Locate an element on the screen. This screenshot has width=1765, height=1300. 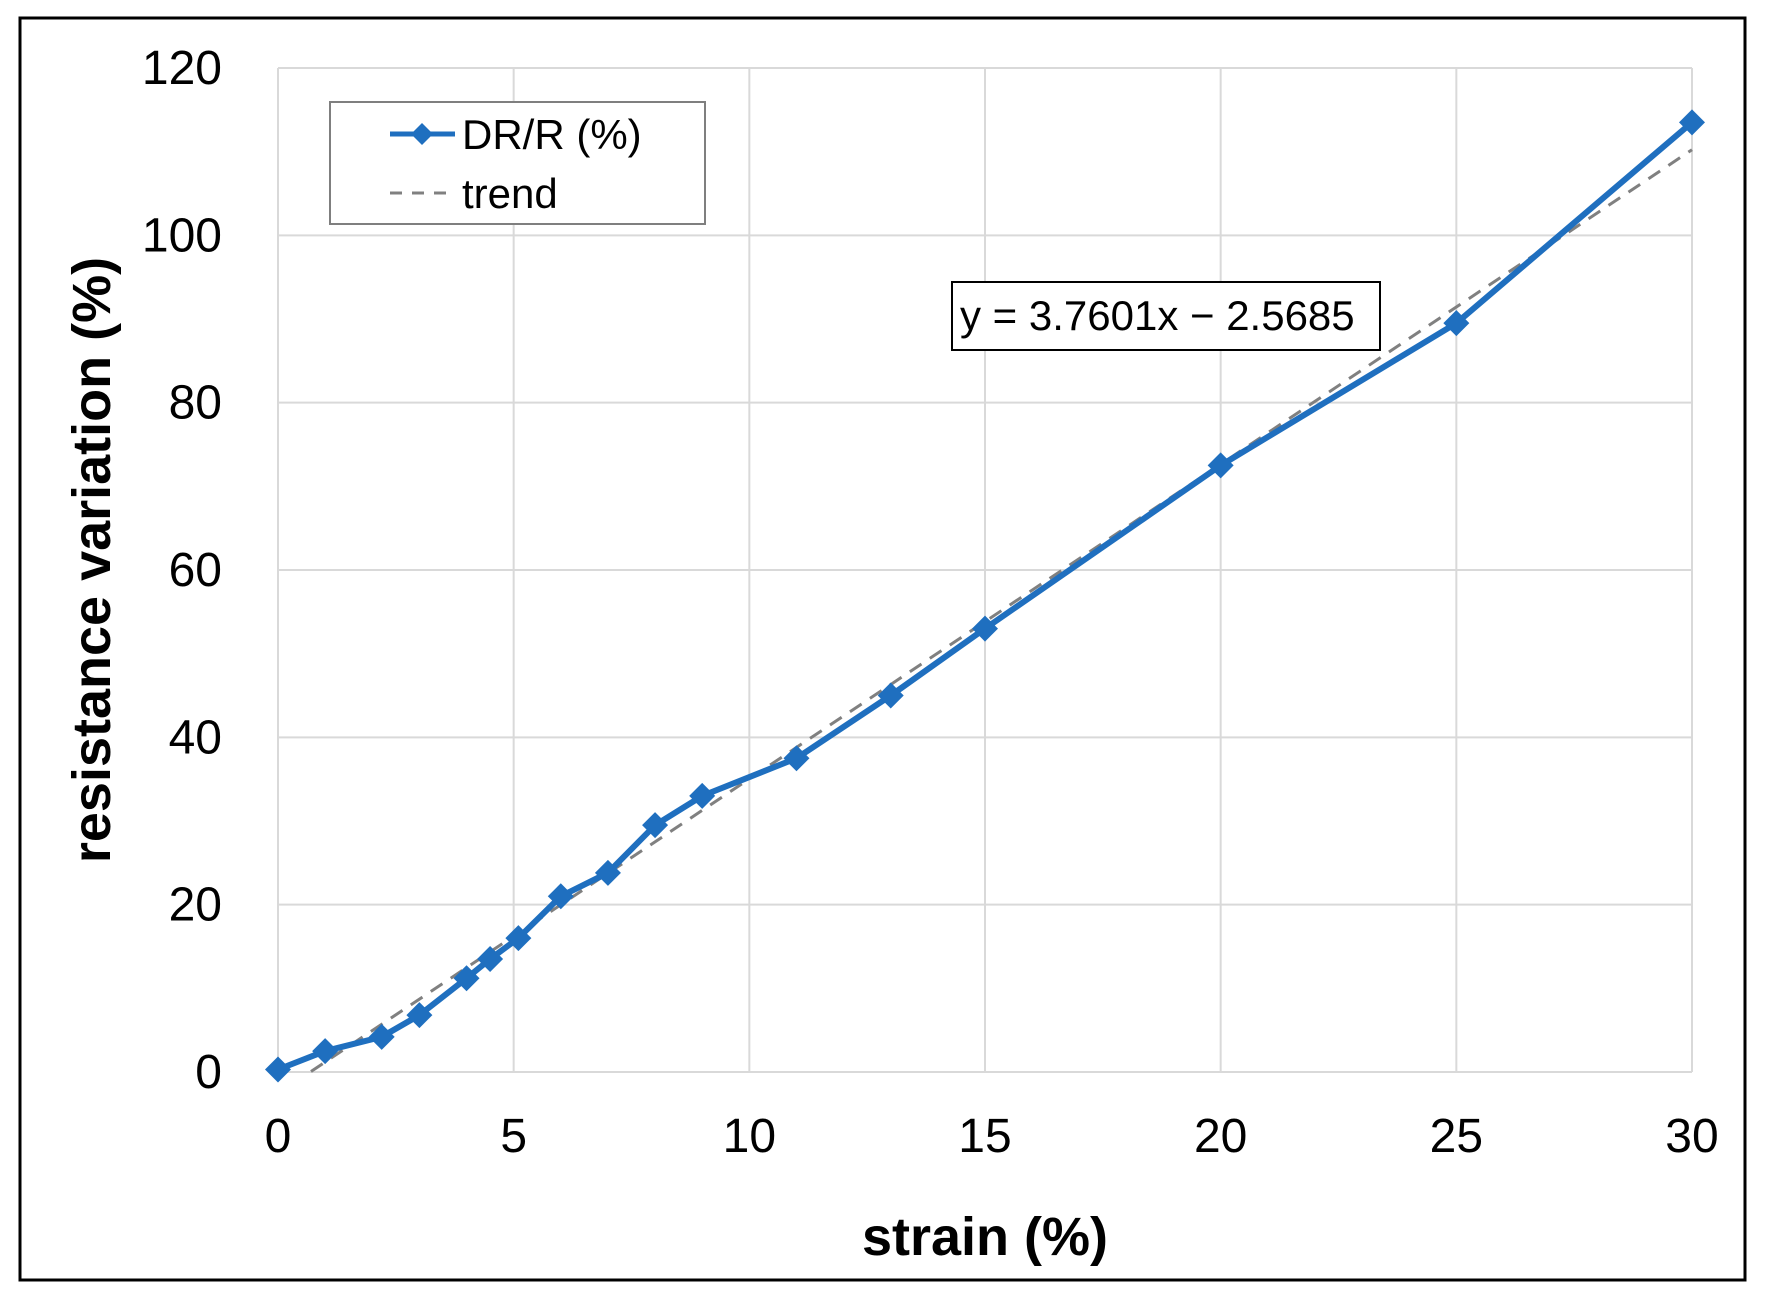
legend-label-trend: trend is located at coordinates (510, 193).